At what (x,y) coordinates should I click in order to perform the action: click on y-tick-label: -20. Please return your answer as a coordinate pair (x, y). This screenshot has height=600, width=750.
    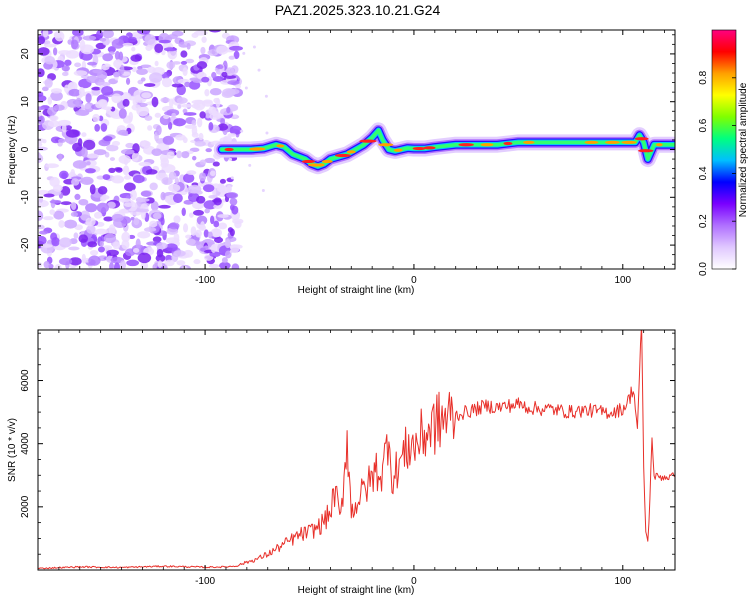
    Looking at the image, I should click on (25, 244).